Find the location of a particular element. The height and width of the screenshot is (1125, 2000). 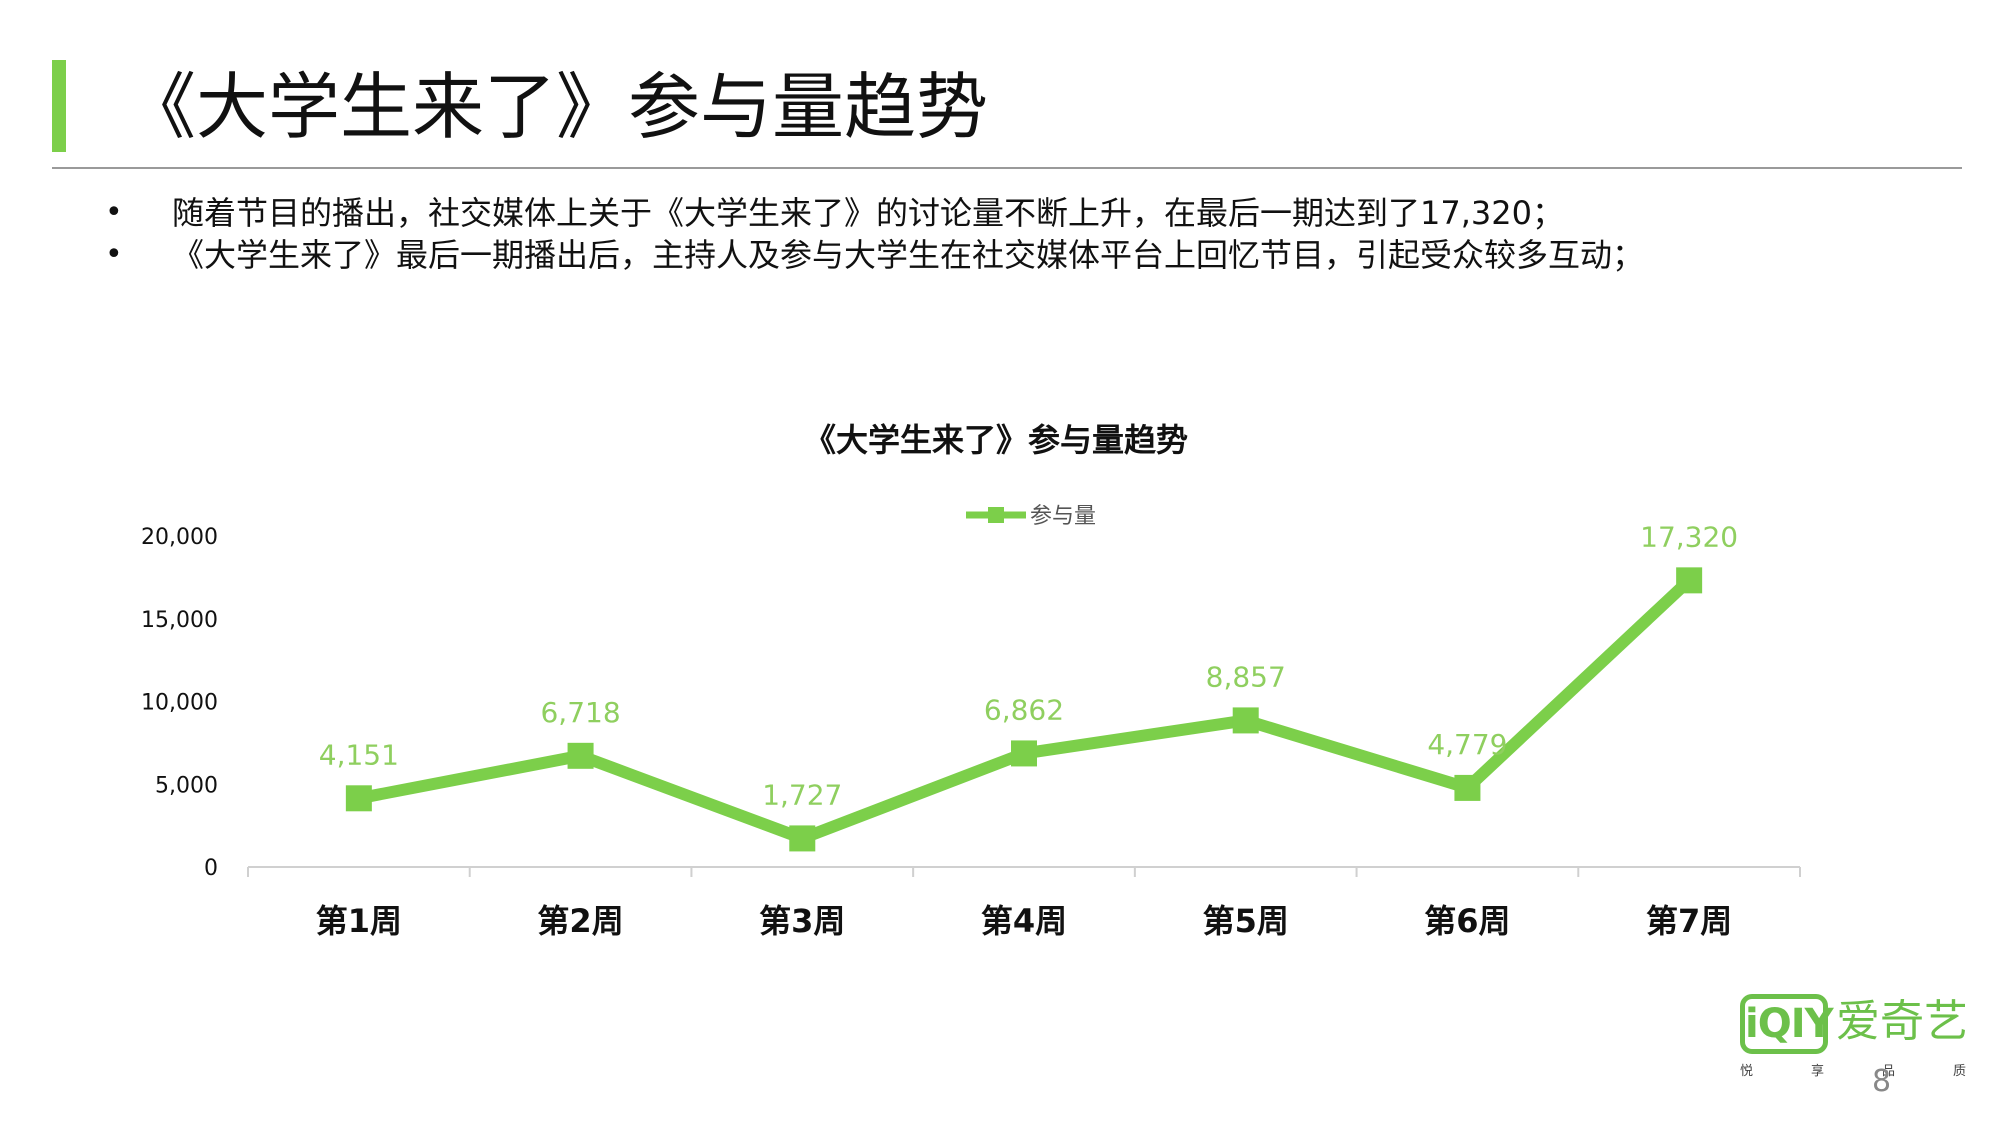

y-tick-label: 10,000 is located at coordinates (179, 703).